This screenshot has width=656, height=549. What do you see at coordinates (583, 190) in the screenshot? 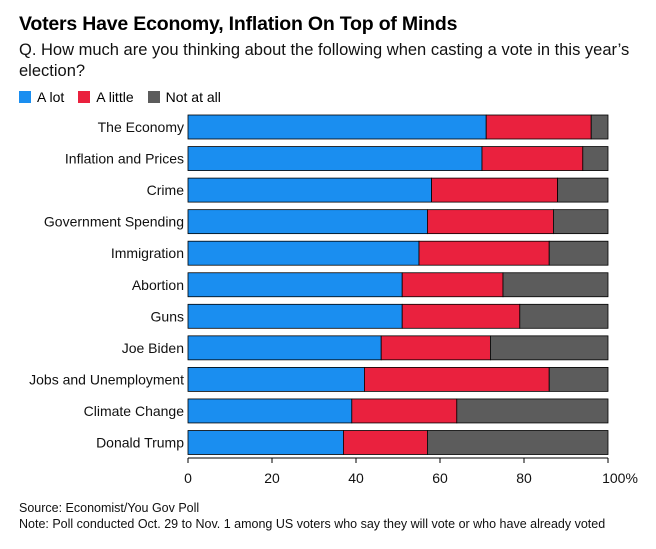
I see `bar-not-at-all-crime` at bounding box center [583, 190].